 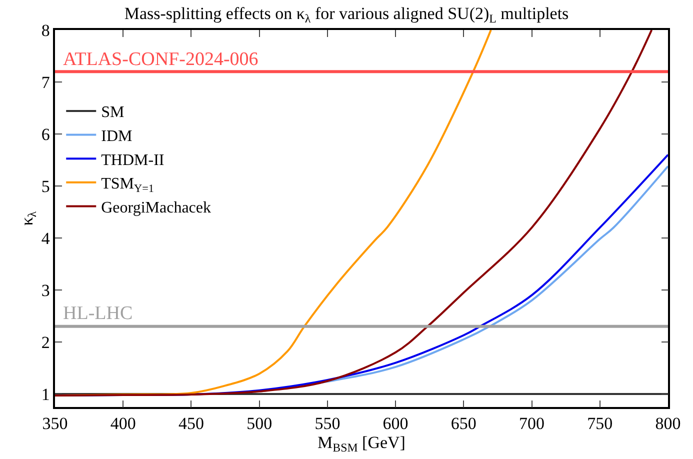 I want to click on y-tick-label: 1, so click(x=45, y=394).